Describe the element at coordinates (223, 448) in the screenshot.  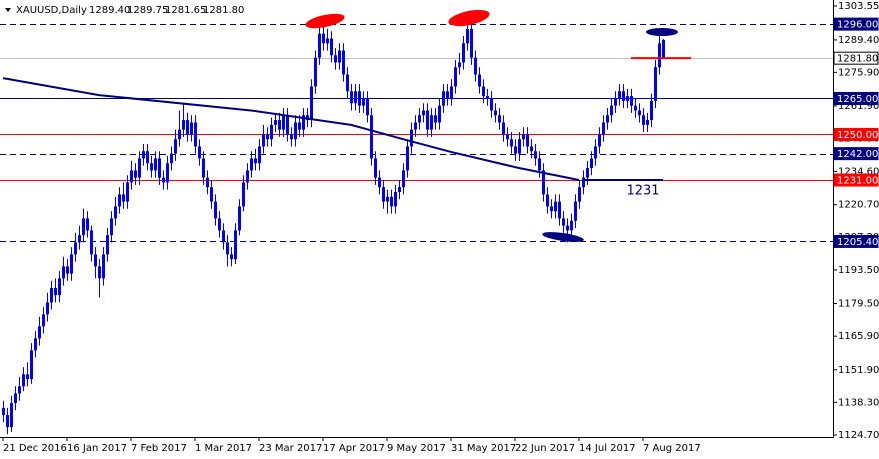
I see `x-tick-label: 1 Mar 2017` at that location.